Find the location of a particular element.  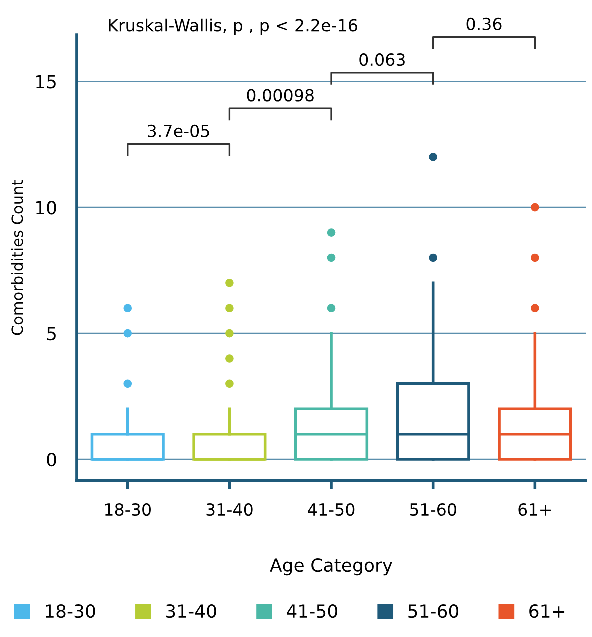

annotation: 0.00098 is located at coordinates (280, 95).